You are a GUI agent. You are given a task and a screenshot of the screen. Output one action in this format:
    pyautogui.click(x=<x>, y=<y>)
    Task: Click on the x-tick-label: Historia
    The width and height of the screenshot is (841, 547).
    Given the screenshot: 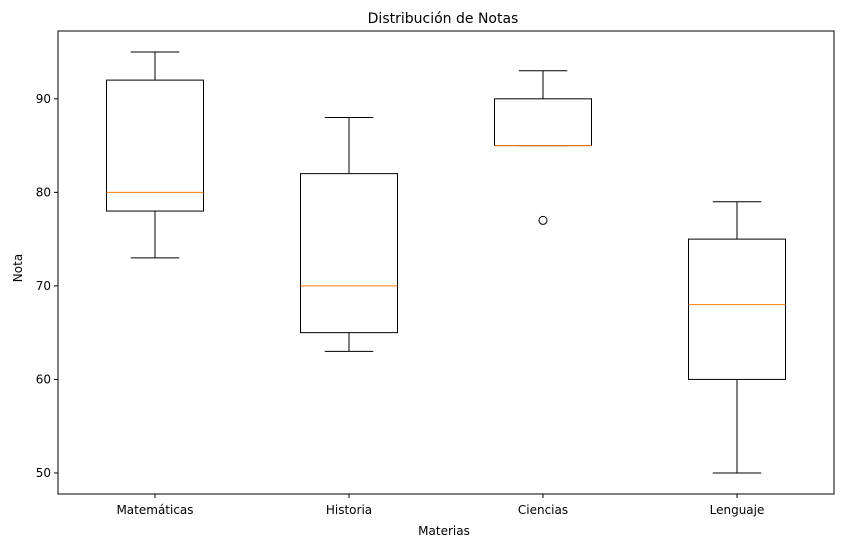 What is the action you would take?
    pyautogui.click(x=349, y=510)
    